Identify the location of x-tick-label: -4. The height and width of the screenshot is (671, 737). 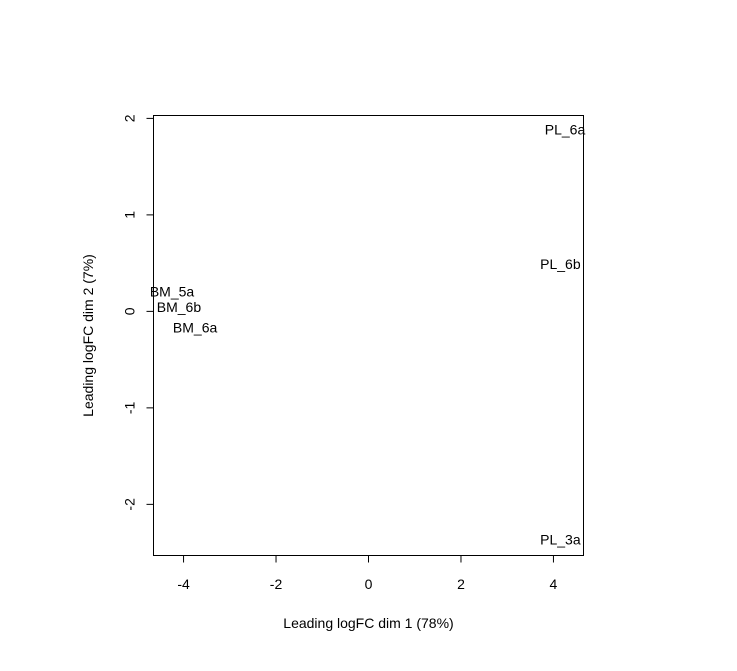
(183, 584).